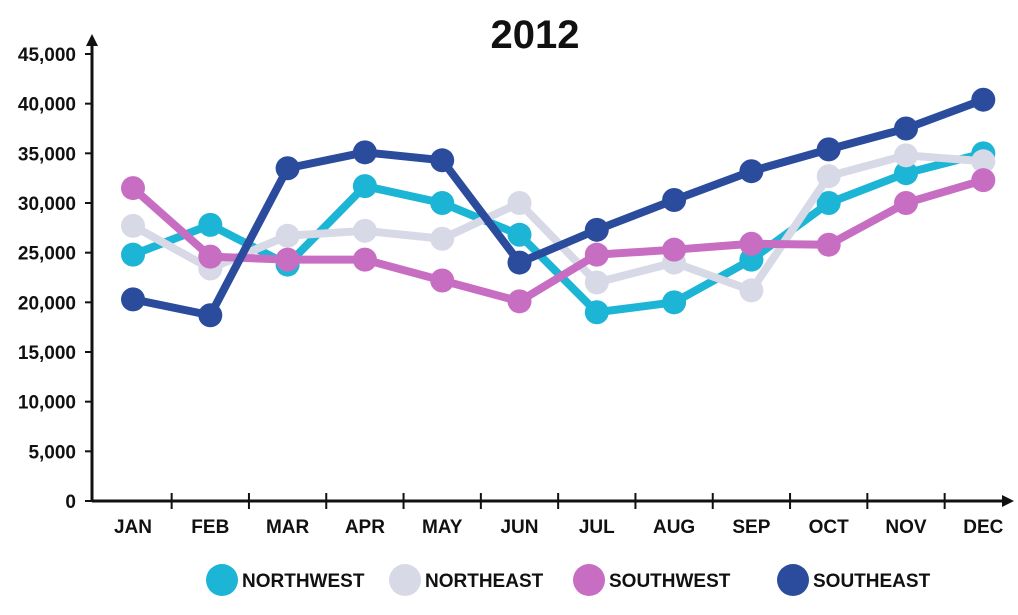 The height and width of the screenshot is (615, 1018). I want to click on x-tick-label: DEC, so click(983, 527).